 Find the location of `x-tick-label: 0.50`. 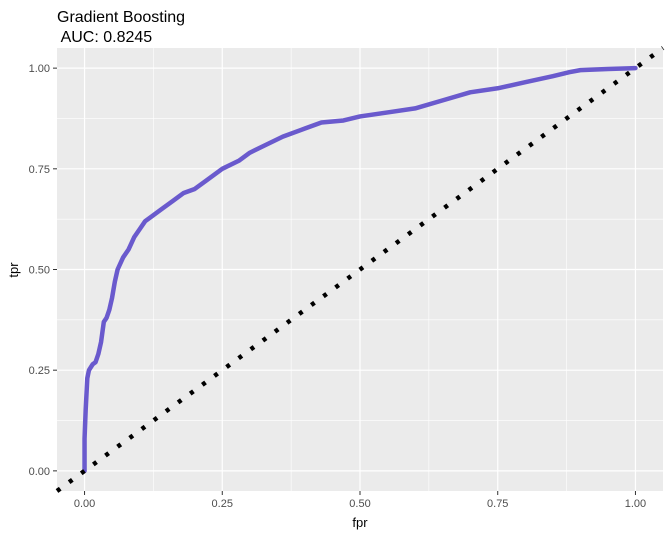

x-tick-label: 0.50 is located at coordinates (359, 504).